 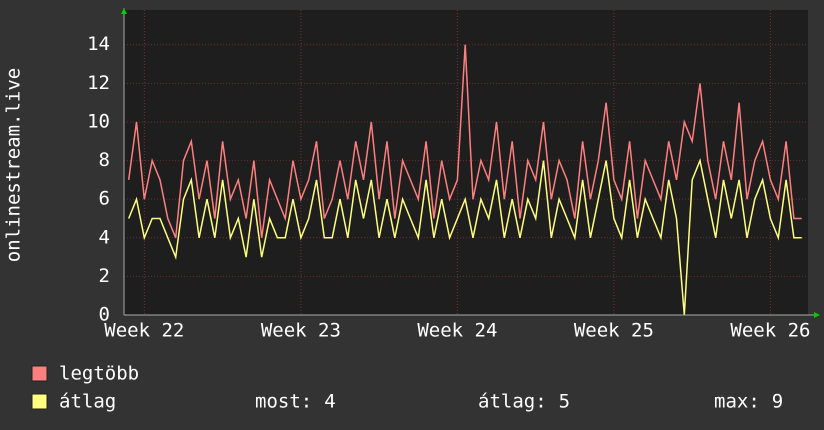 What do you see at coordinates (457, 331) in the screenshot?
I see `x-tick-label: Week 24` at bounding box center [457, 331].